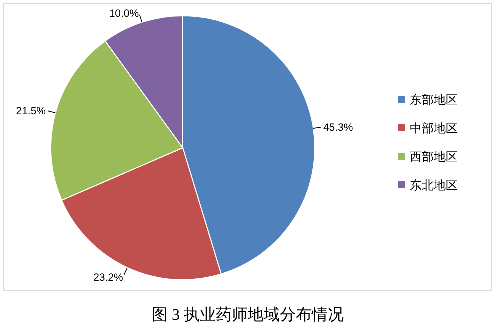  I want to click on legend-label: 中部地区, so click(434, 129).